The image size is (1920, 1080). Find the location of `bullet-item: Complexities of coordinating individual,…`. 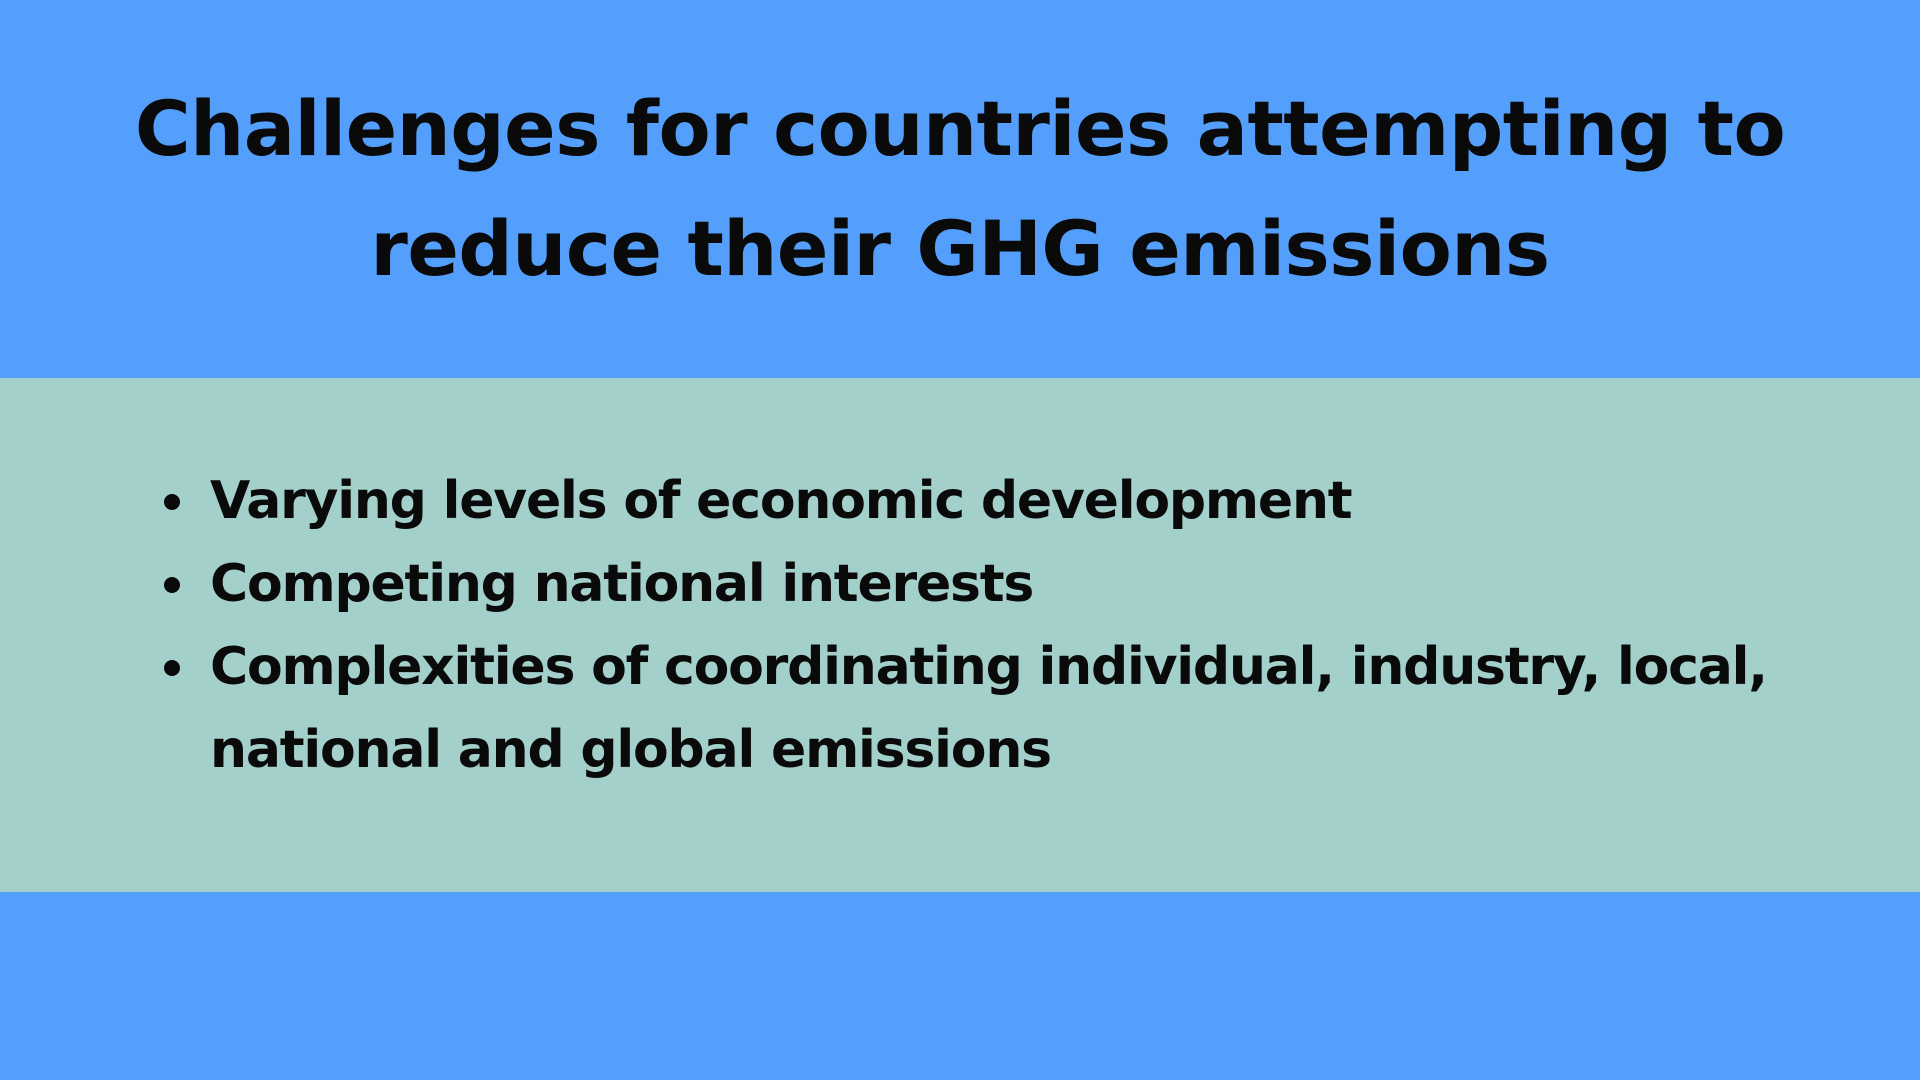

bullet-item: Complexities of coordinating individual,… is located at coordinates (1025, 709).